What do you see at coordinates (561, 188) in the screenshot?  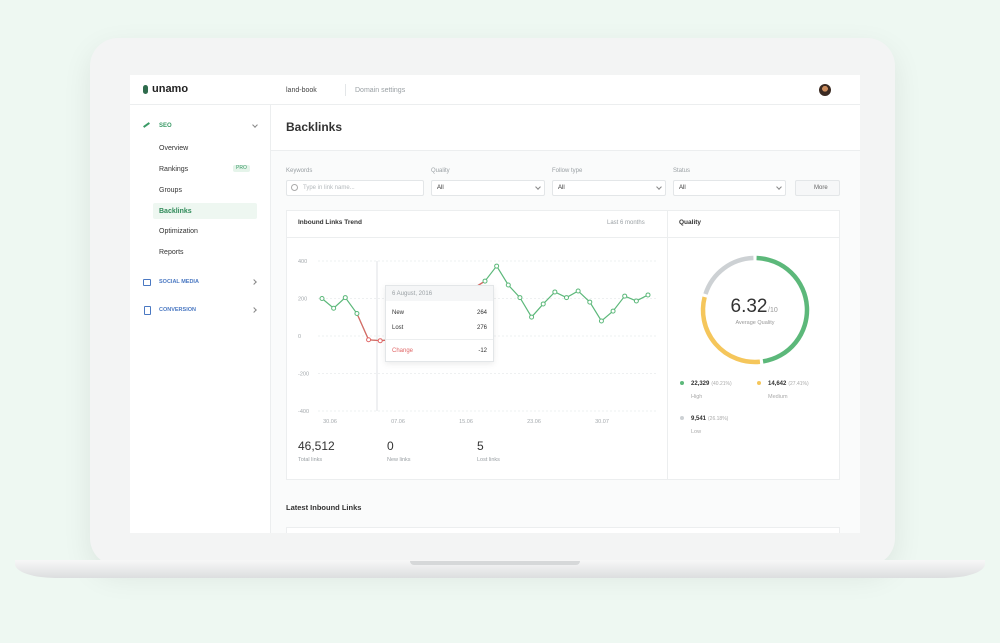 I see `follow-value: All` at bounding box center [561, 188].